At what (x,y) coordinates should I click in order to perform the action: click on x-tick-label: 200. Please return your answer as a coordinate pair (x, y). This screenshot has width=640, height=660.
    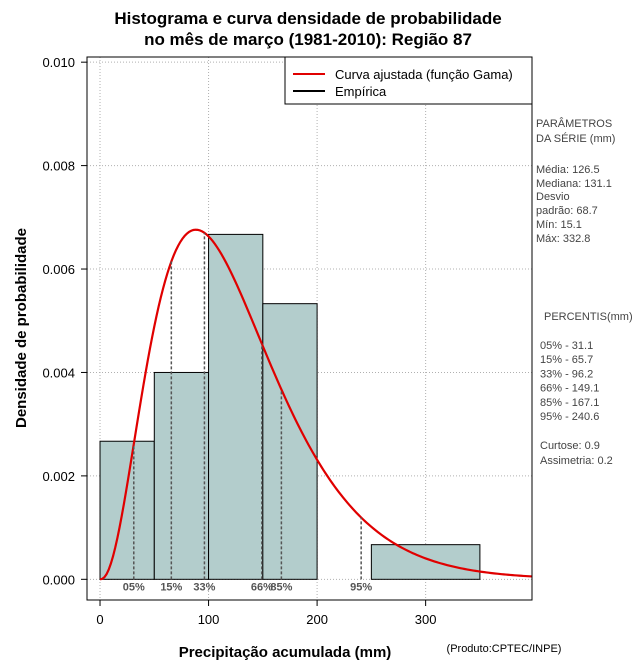
    Looking at the image, I should click on (317, 619).